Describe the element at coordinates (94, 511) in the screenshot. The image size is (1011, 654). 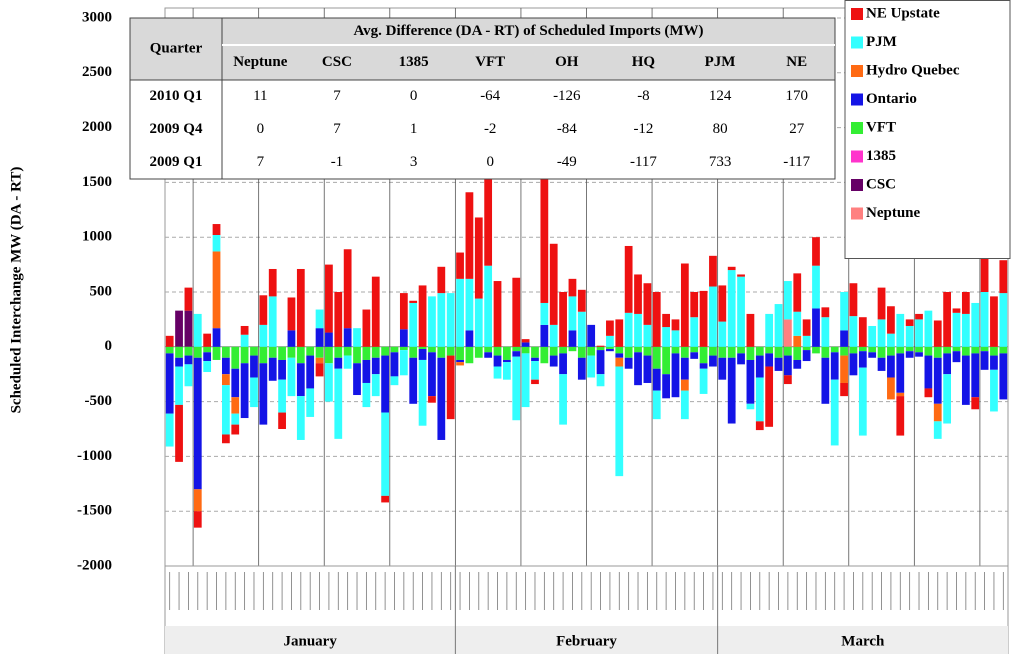
I see `y-tick-label: -1500` at that location.